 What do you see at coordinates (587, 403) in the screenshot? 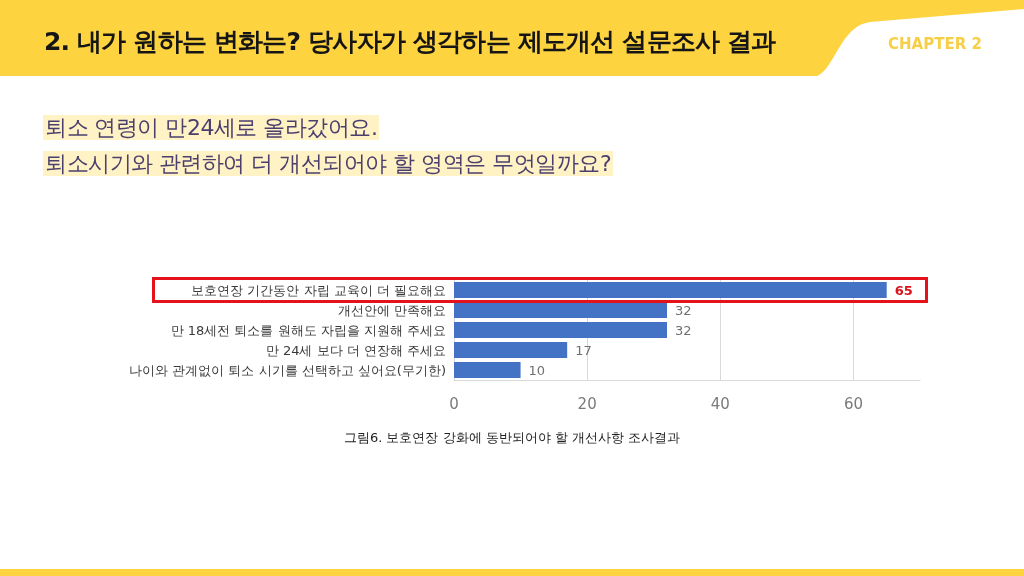
I see `x-tick-label: 20` at bounding box center [587, 403].